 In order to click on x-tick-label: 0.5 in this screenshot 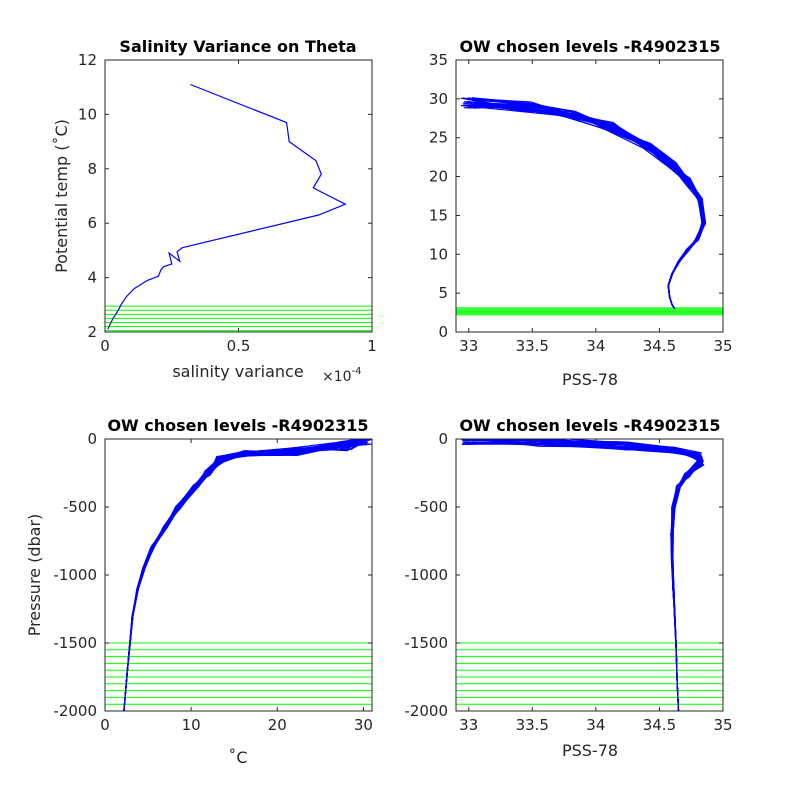, I will do `click(239, 346)`.